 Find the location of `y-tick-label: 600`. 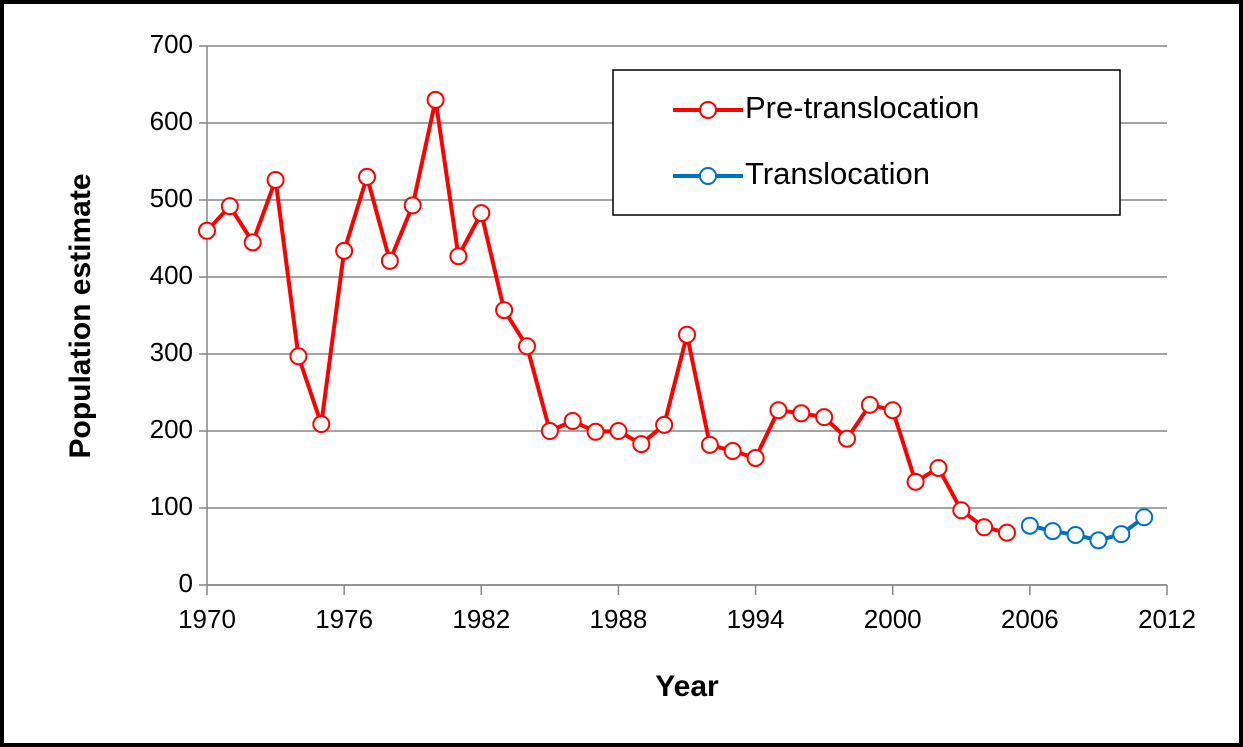

y-tick-label: 600 is located at coordinates (171, 121).